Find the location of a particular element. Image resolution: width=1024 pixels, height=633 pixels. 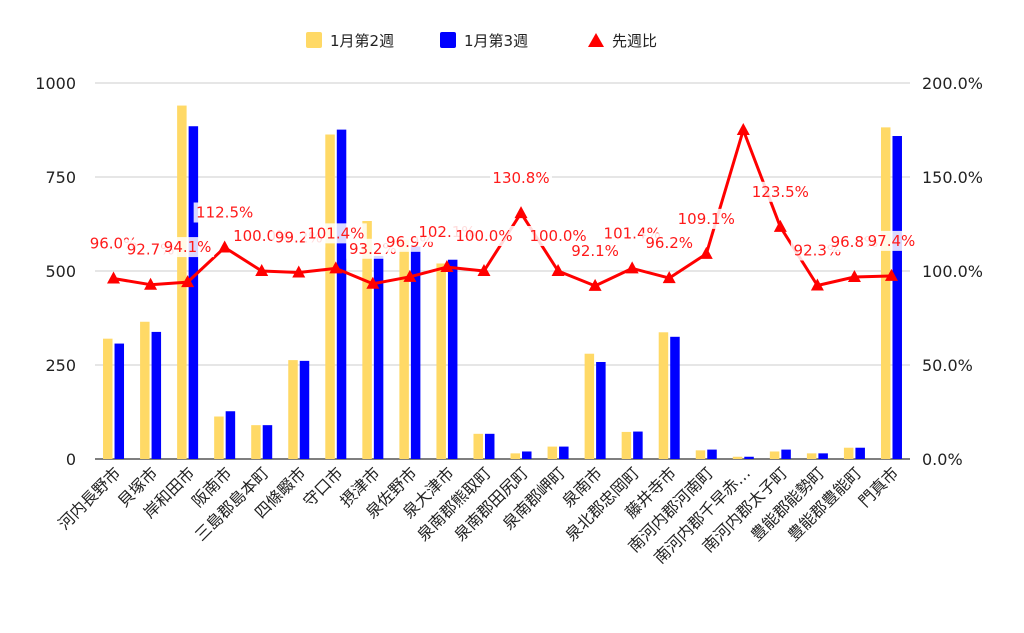

right-tick-label: 100.0% is located at coordinates (952, 271).